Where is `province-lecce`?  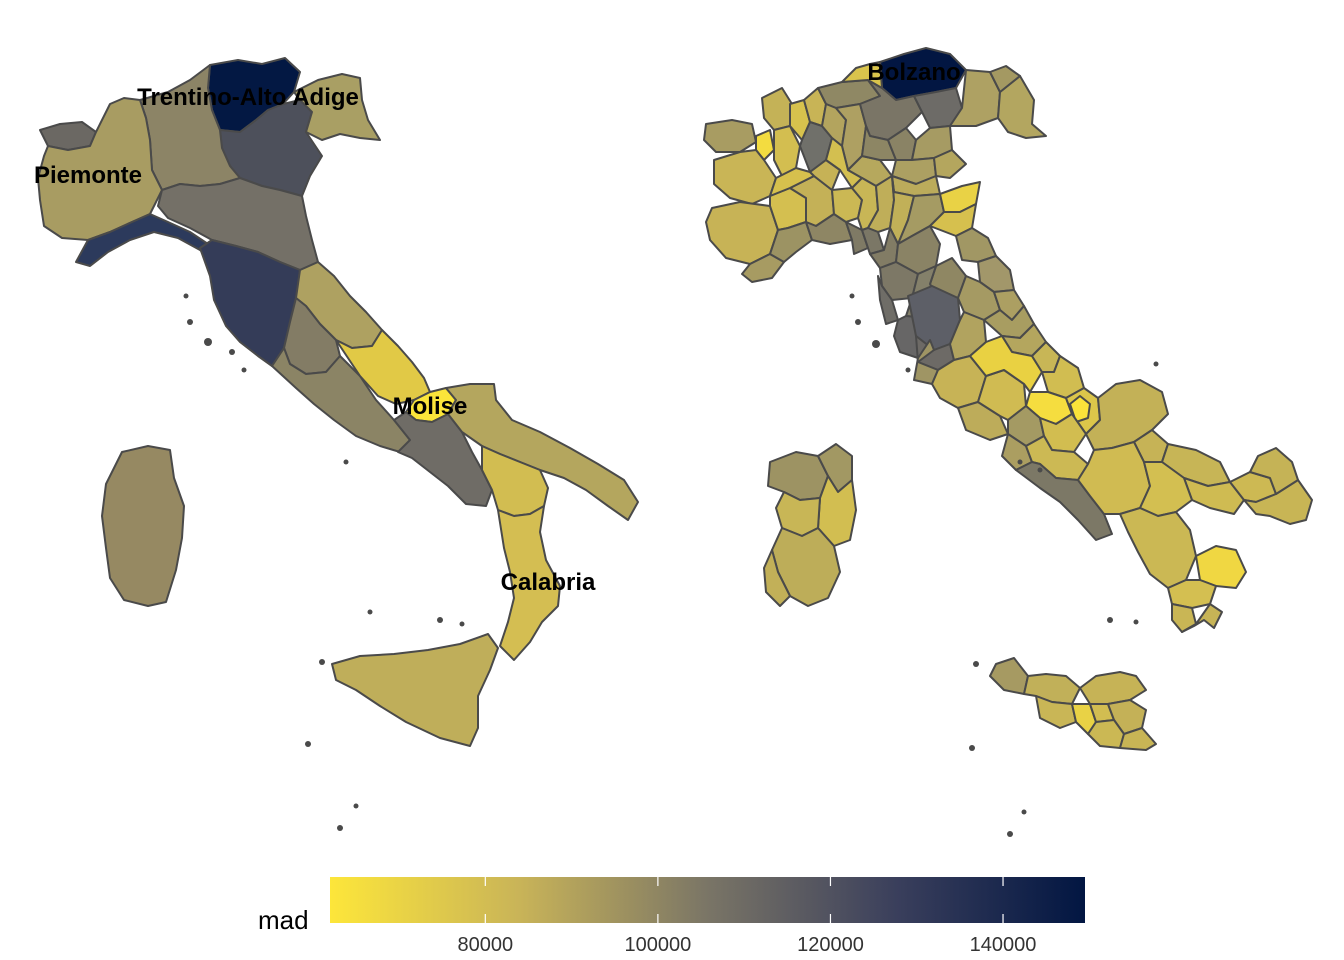 province-lecce is located at coordinates (1278, 502).